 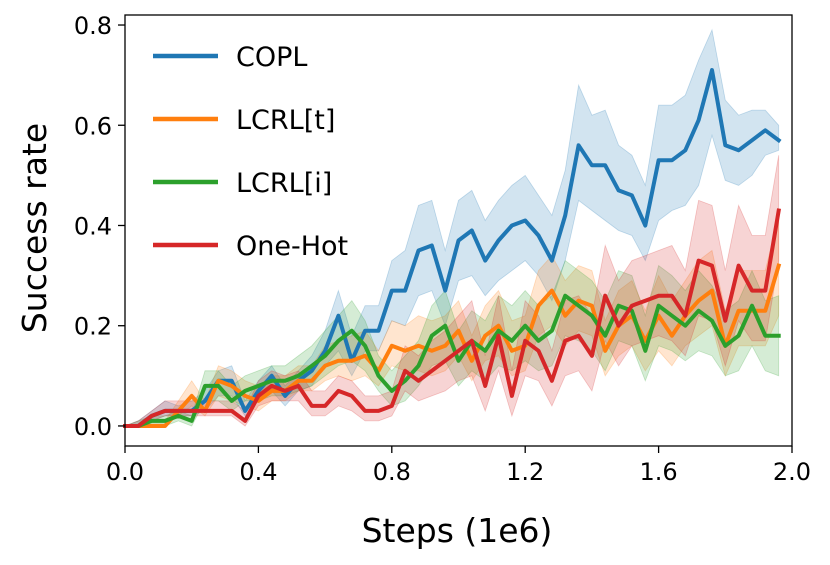 What do you see at coordinates (271, 57) in the screenshot?
I see `legend-label-copl: COPL` at bounding box center [271, 57].